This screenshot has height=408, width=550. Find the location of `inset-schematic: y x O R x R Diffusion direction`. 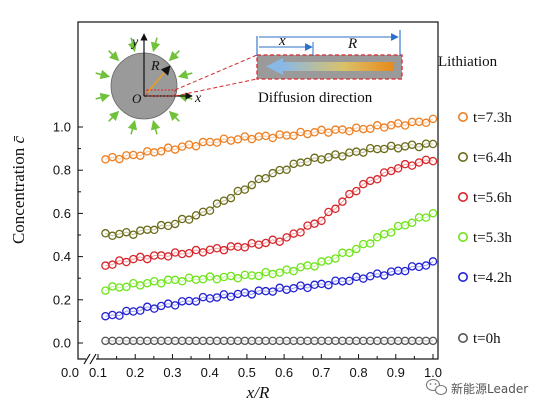

inset-schematic: y x O R x R Diffusion direction is located at coordinates (249, 82).